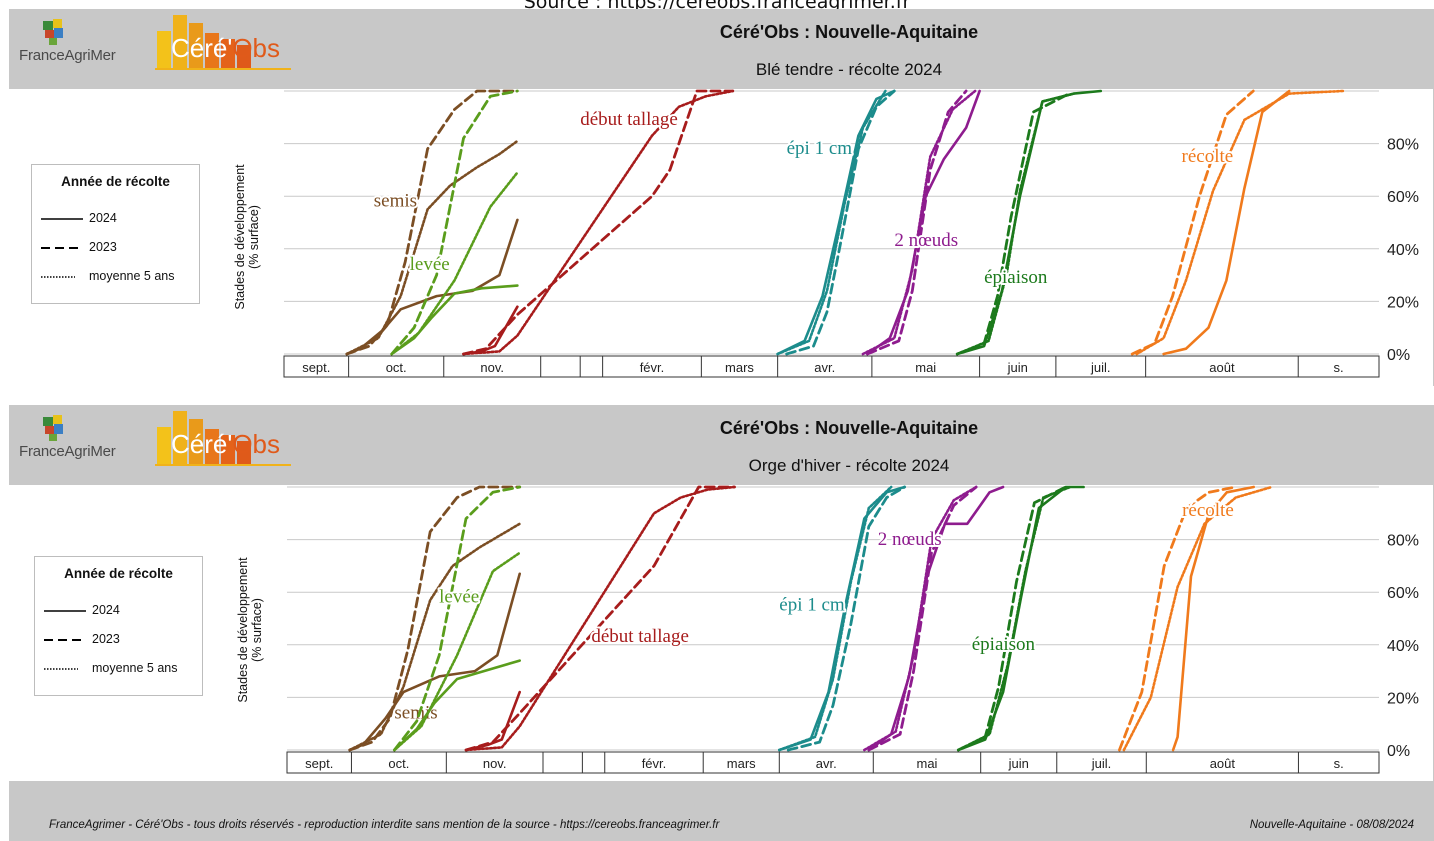 This screenshot has height=841, width=1434. What do you see at coordinates (835, 618) in the screenshot?
I see `series-y5ans-épi-1-cm` at bounding box center [835, 618].